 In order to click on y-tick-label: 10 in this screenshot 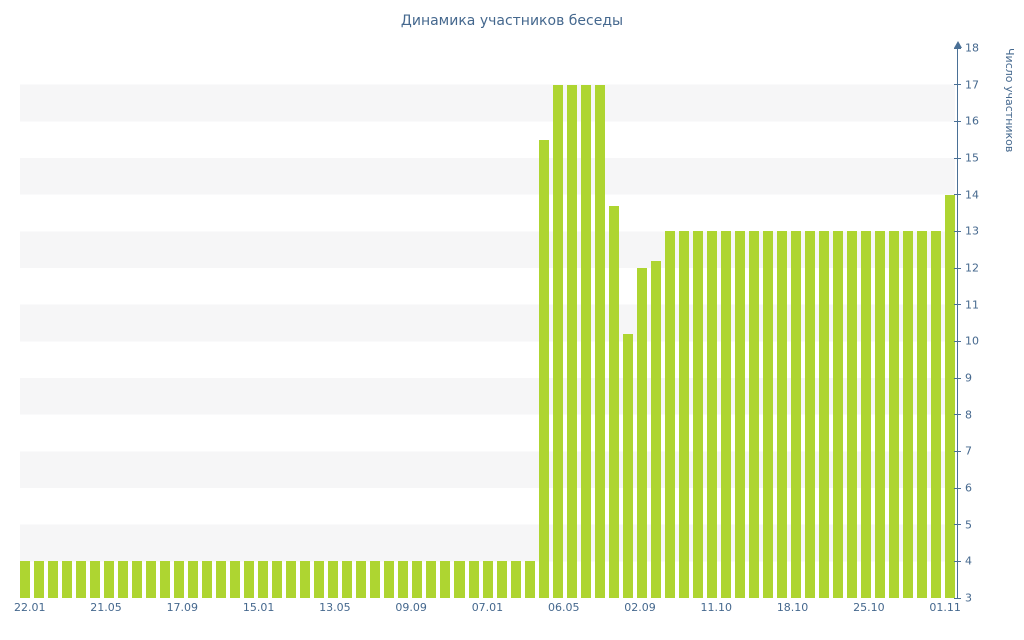, I will do `click(972, 341)`.